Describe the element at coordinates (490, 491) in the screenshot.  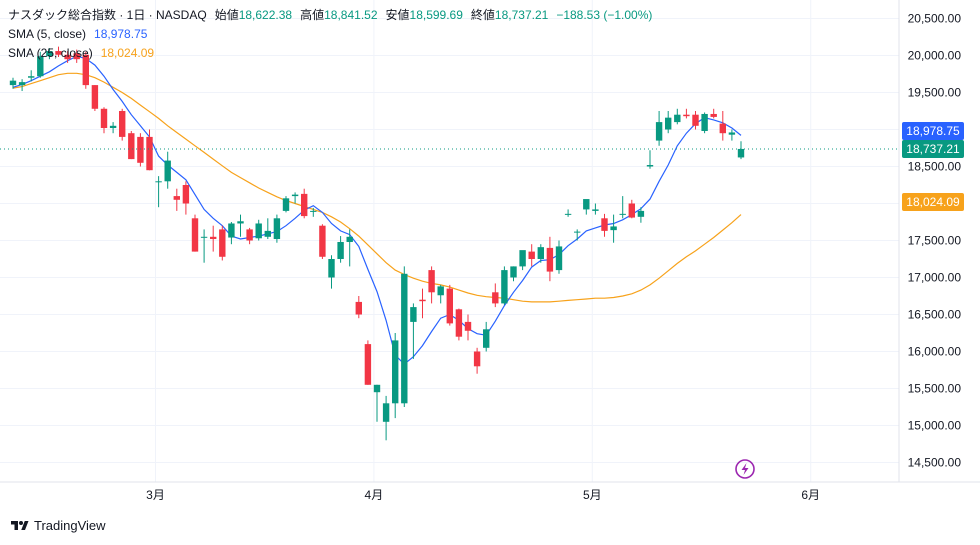
I see `x-axis: 3月 4月 5月 6月` at that location.